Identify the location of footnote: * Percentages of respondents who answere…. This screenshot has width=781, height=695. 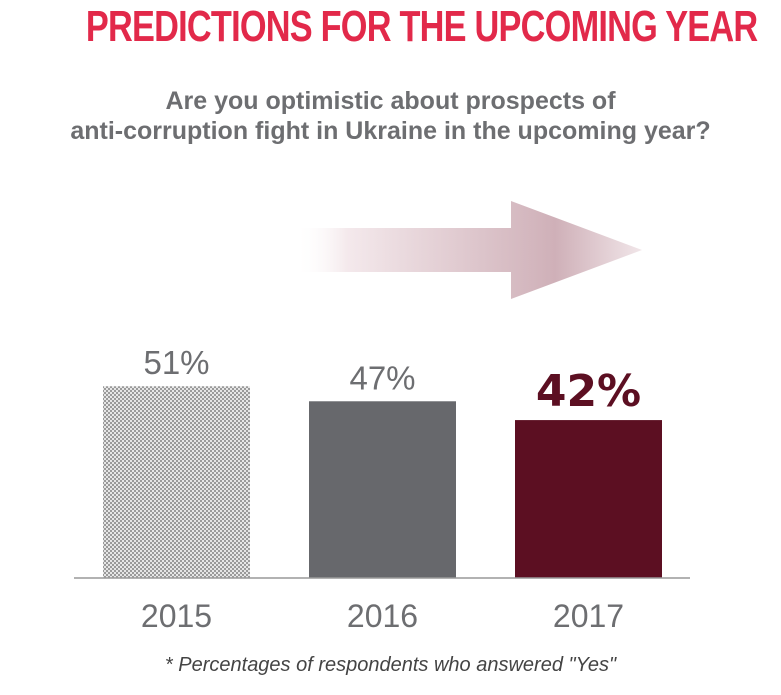
(390, 665).